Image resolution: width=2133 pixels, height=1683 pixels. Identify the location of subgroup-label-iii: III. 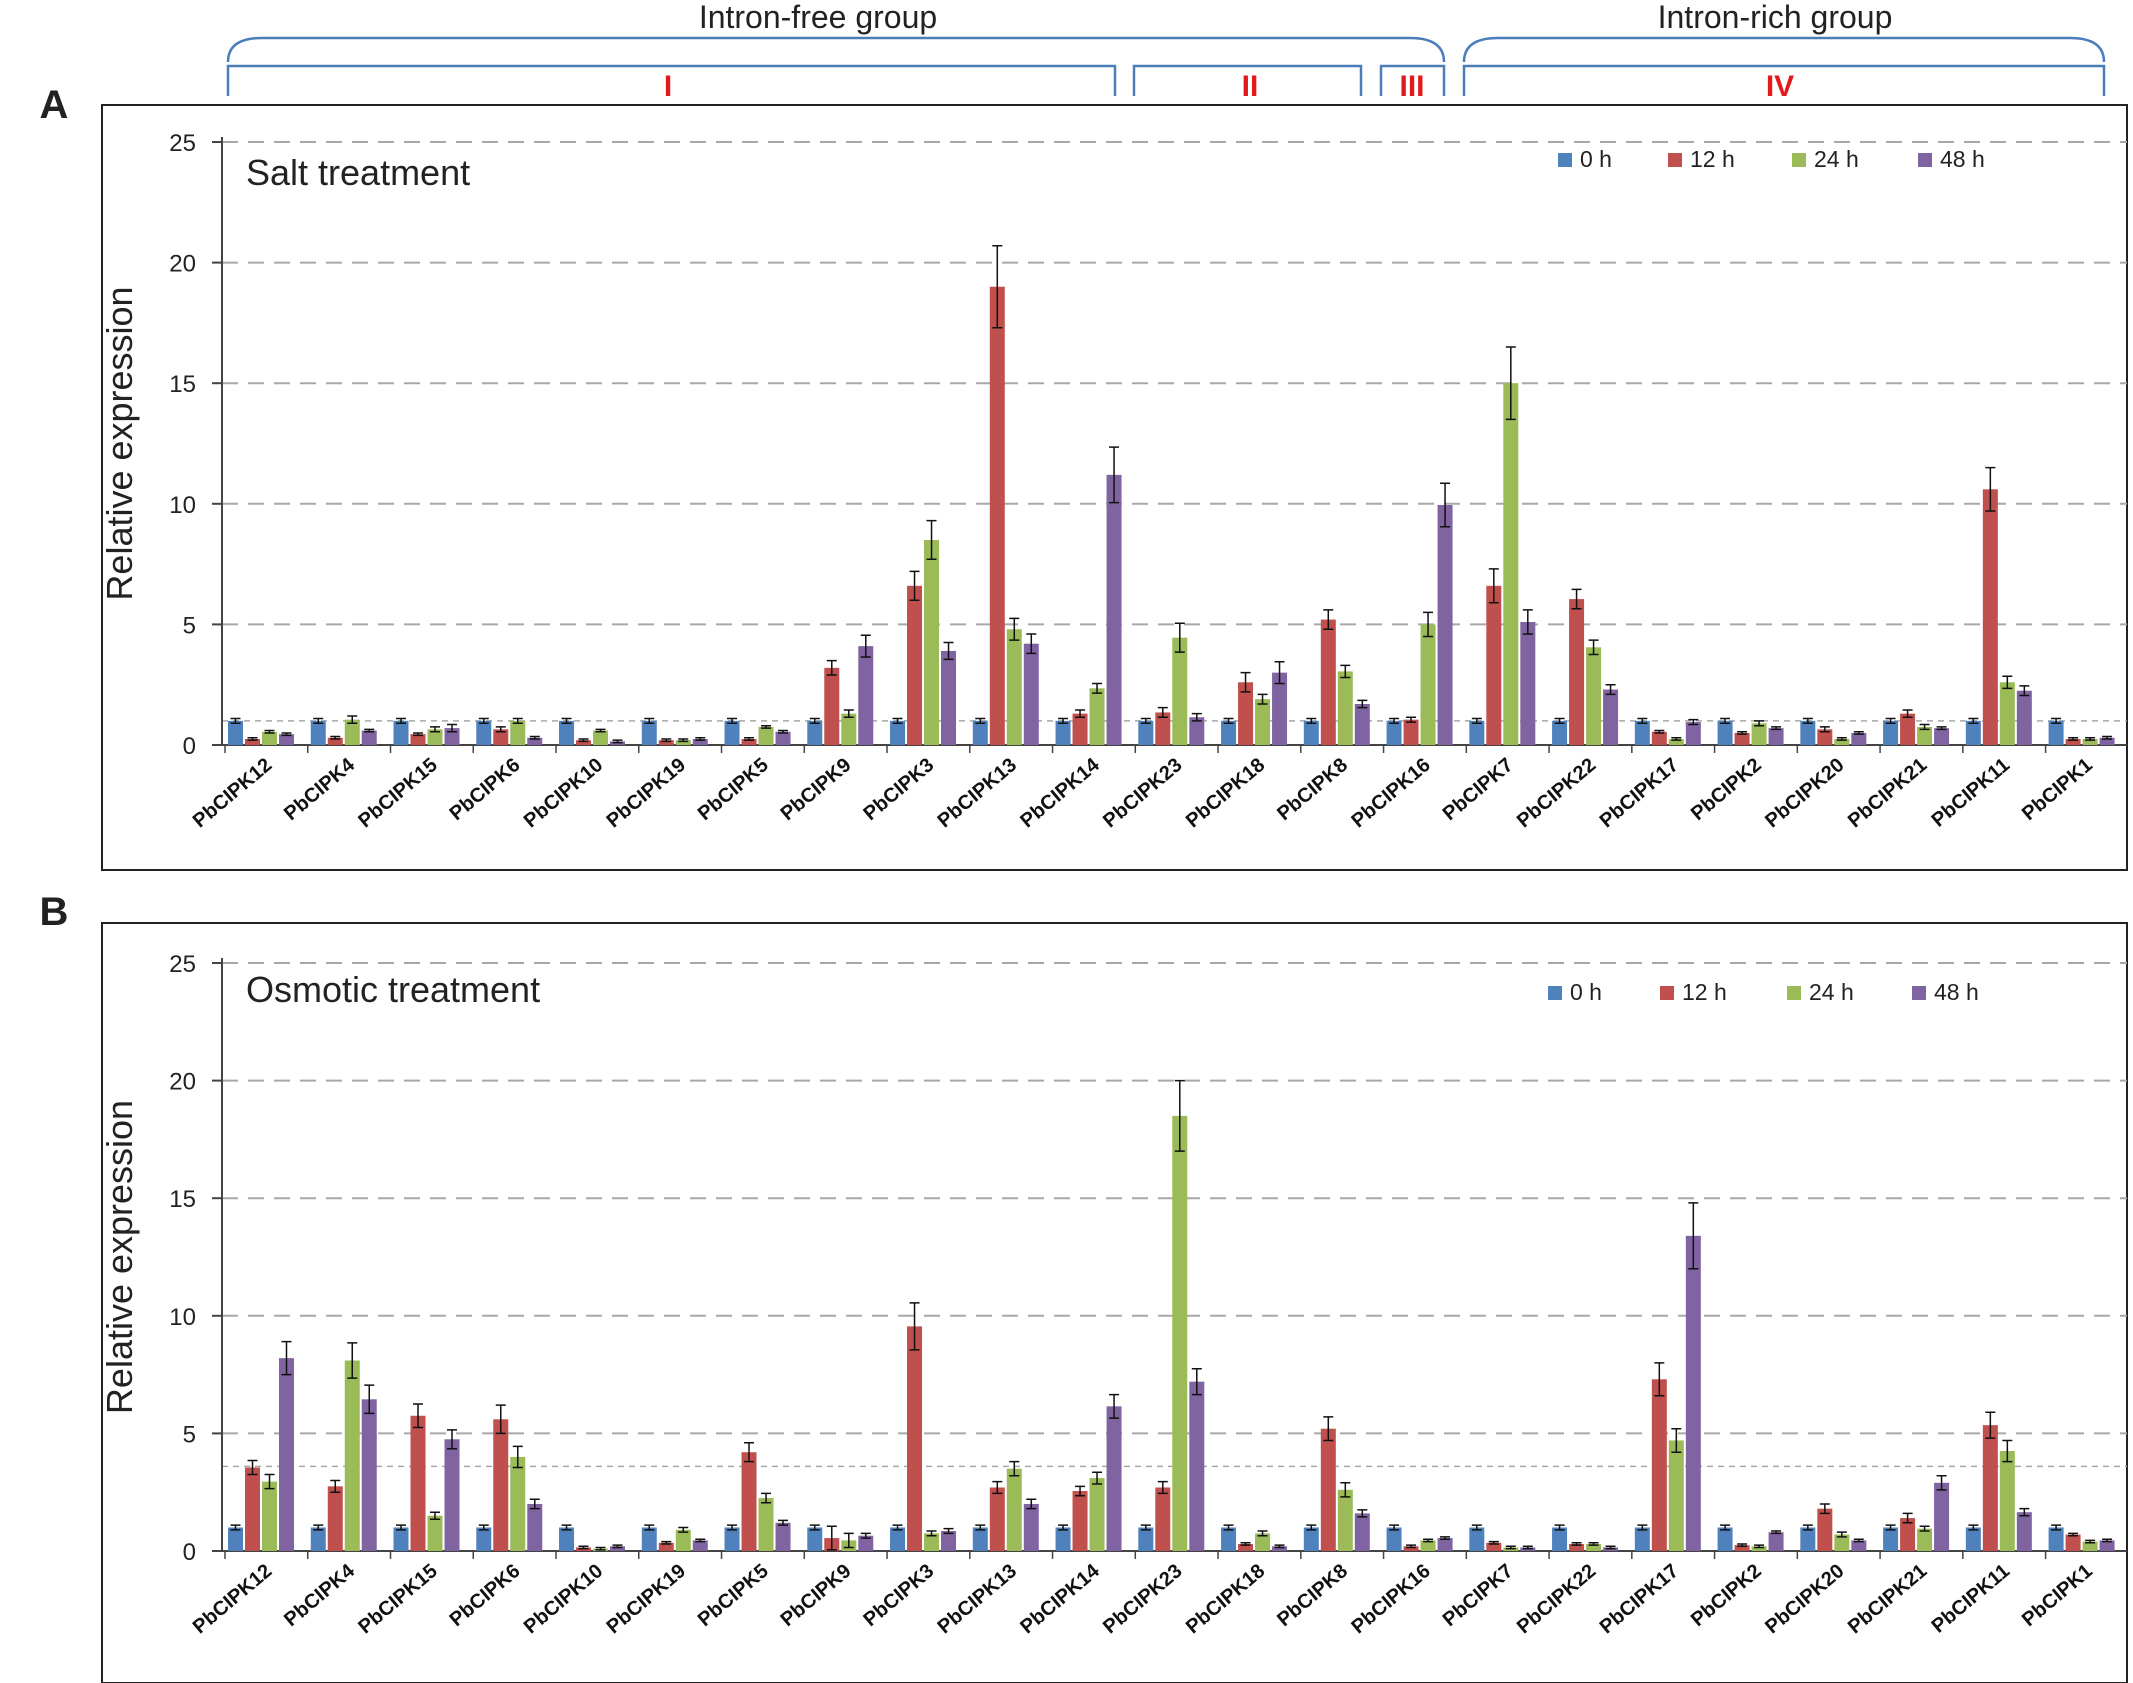
(1411, 86).